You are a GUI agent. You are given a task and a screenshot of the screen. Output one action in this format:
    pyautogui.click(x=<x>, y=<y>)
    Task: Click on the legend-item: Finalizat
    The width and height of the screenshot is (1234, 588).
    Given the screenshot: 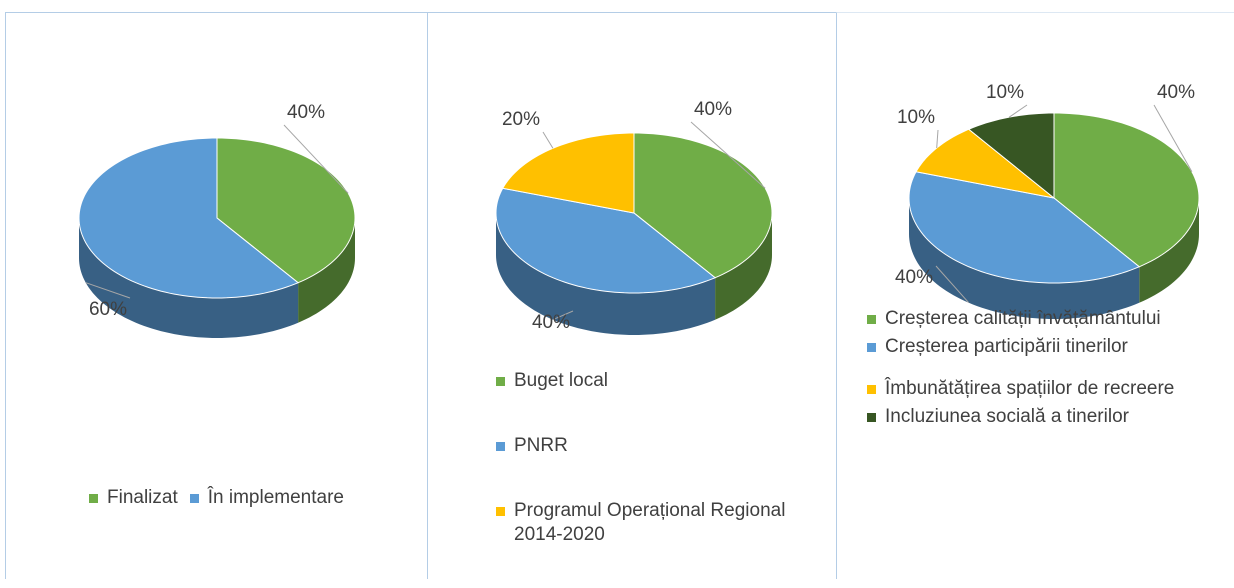 What is the action you would take?
    pyautogui.click(x=133, y=498)
    